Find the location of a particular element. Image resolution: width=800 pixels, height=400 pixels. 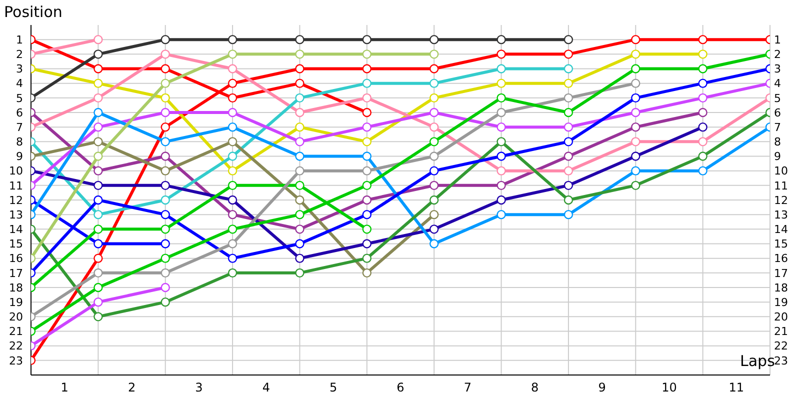

y-tick-label: 5 is located at coordinates (19, 98).